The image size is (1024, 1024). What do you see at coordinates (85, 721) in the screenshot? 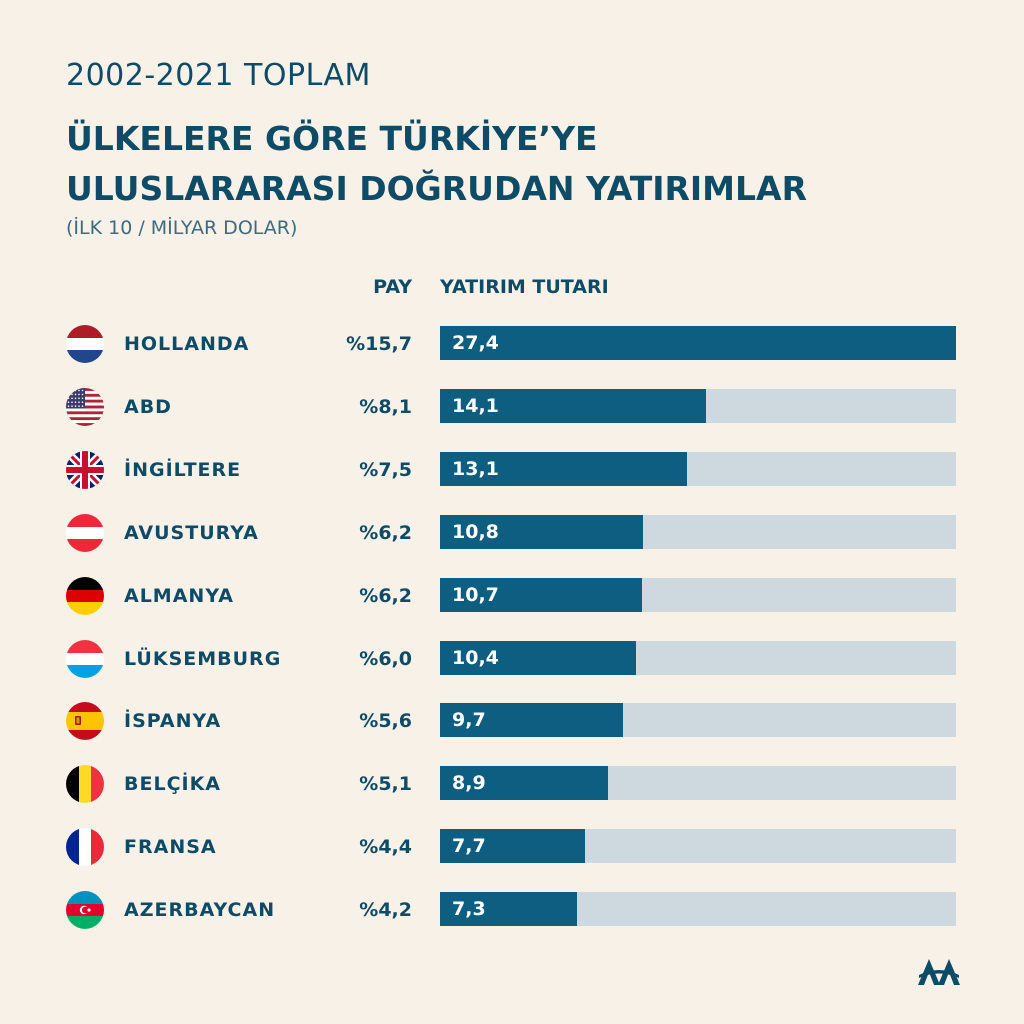
I see `spain-flag-icon` at bounding box center [85, 721].